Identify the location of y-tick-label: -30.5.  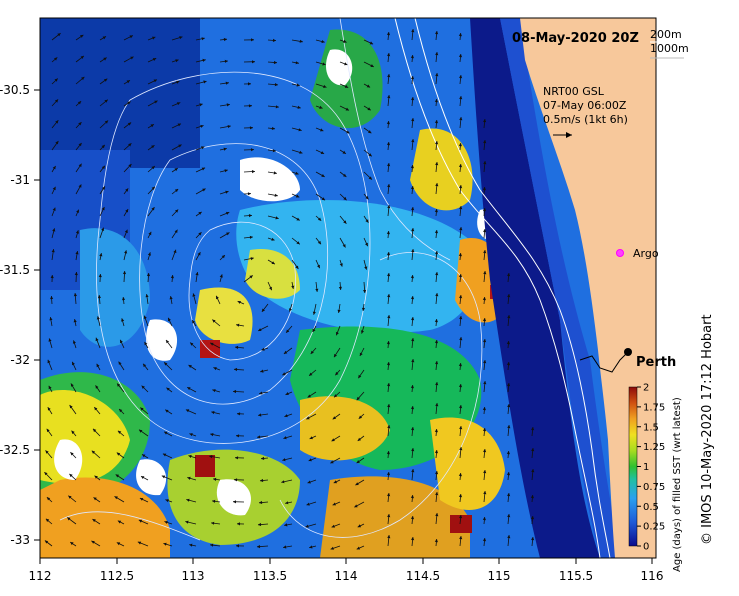
(15, 90).